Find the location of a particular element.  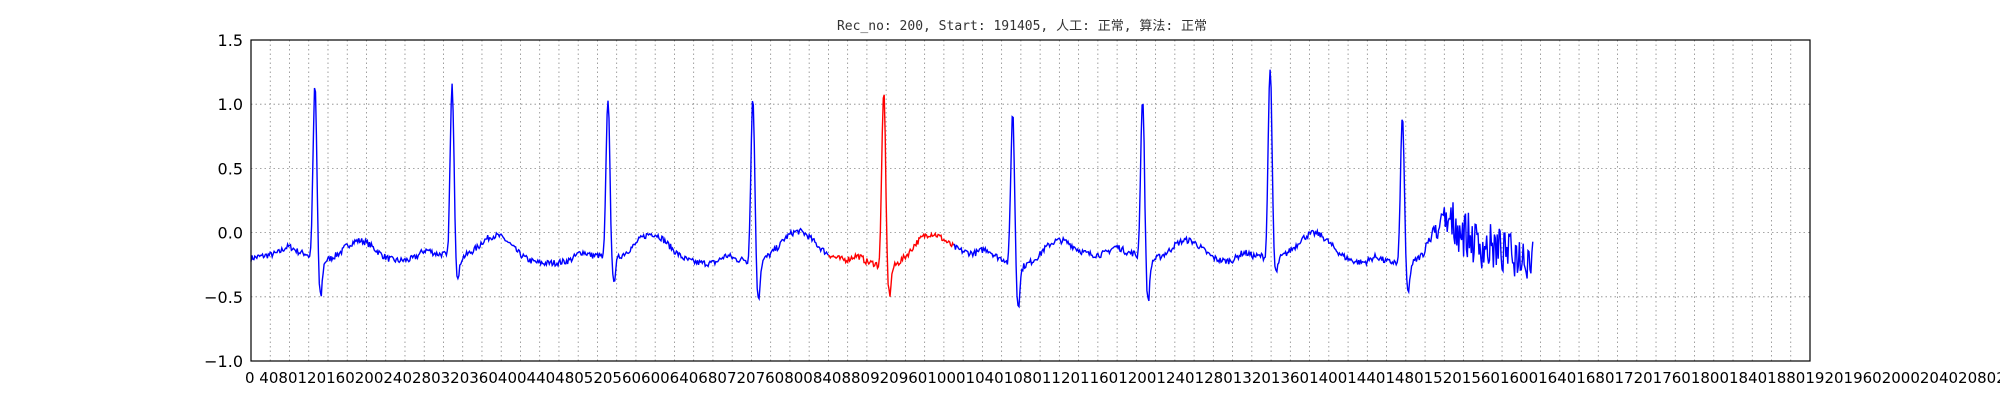

y-tick-label: 0.5 is located at coordinates (230, 168).